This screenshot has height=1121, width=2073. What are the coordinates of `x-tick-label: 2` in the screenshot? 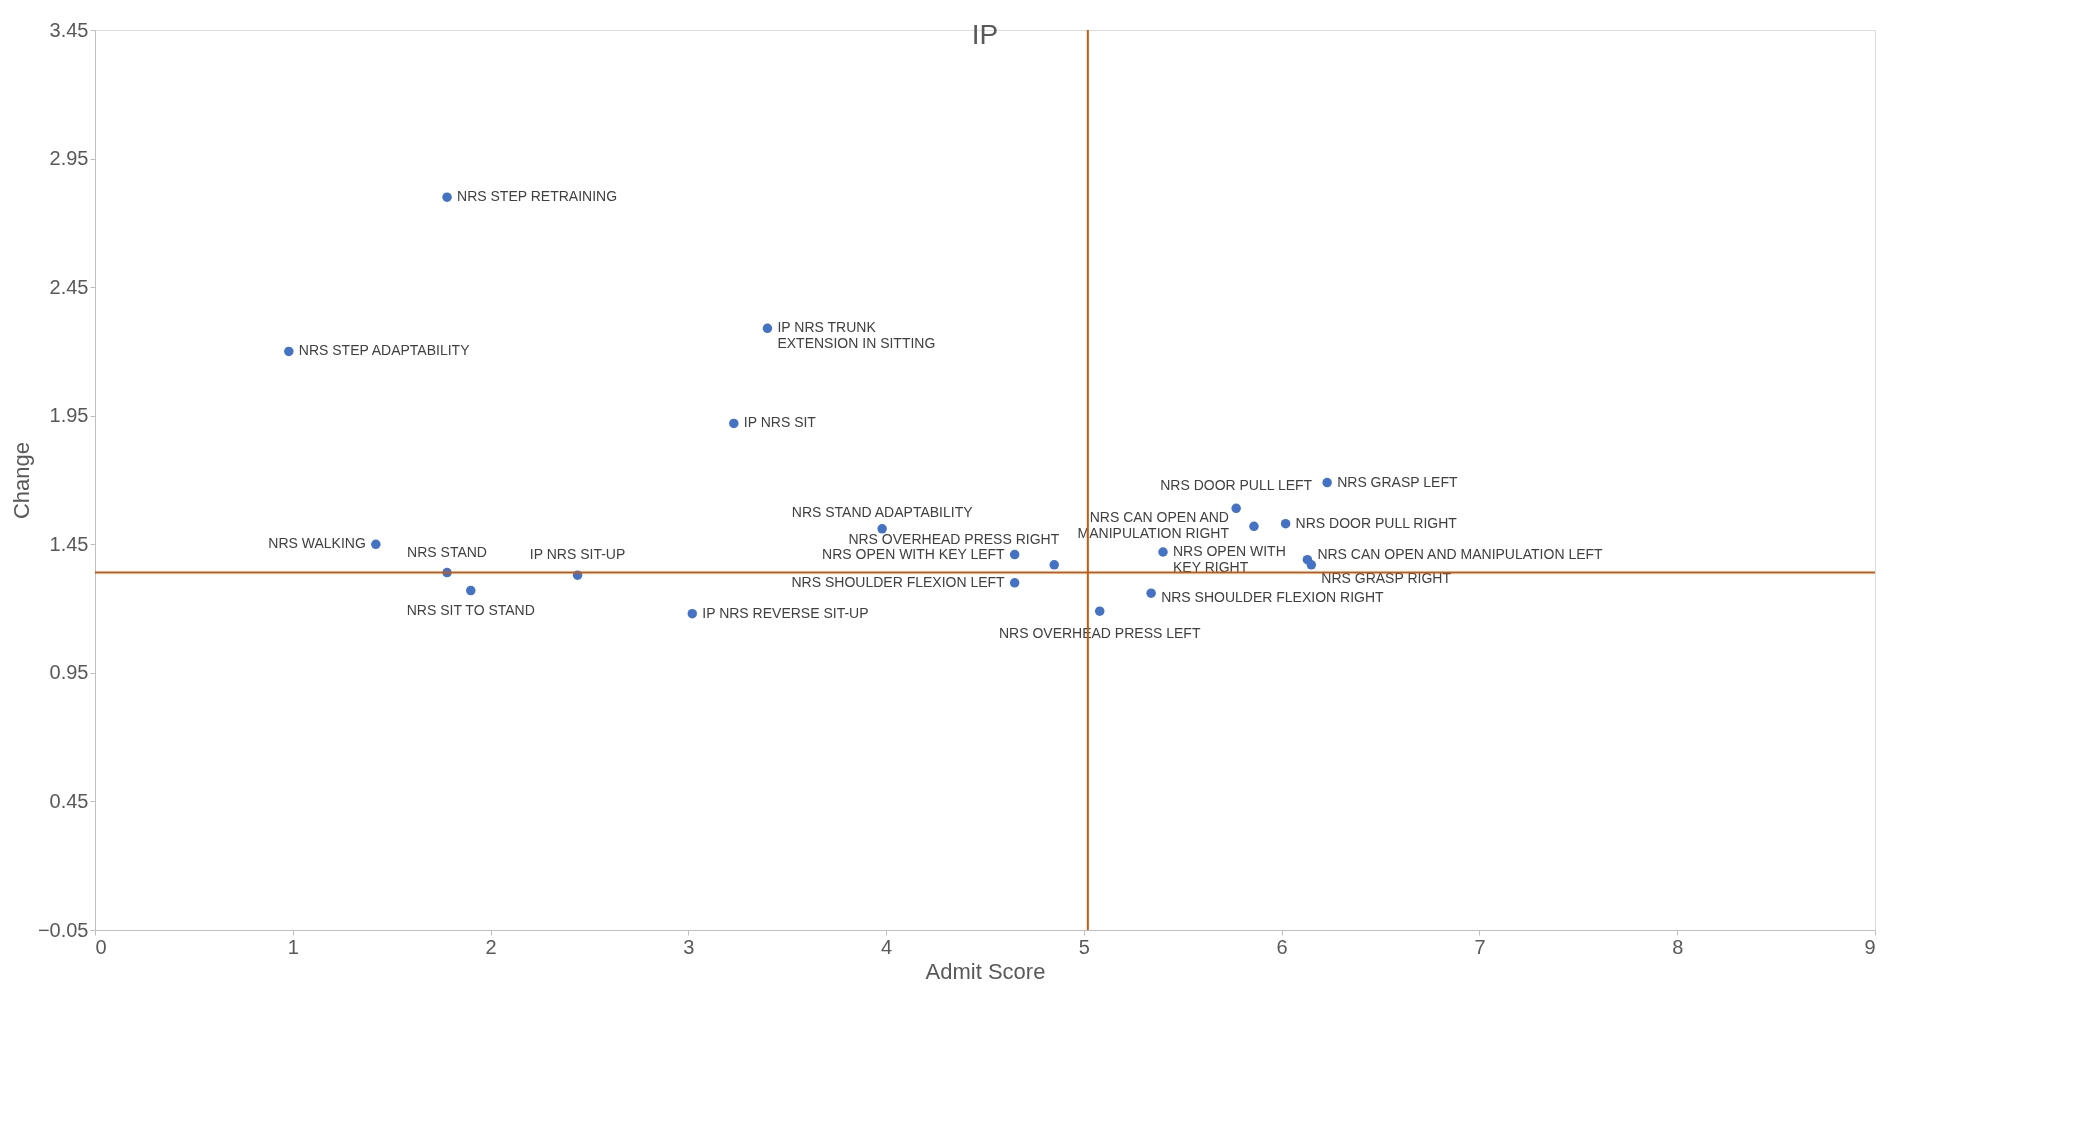 It's located at (491, 946).